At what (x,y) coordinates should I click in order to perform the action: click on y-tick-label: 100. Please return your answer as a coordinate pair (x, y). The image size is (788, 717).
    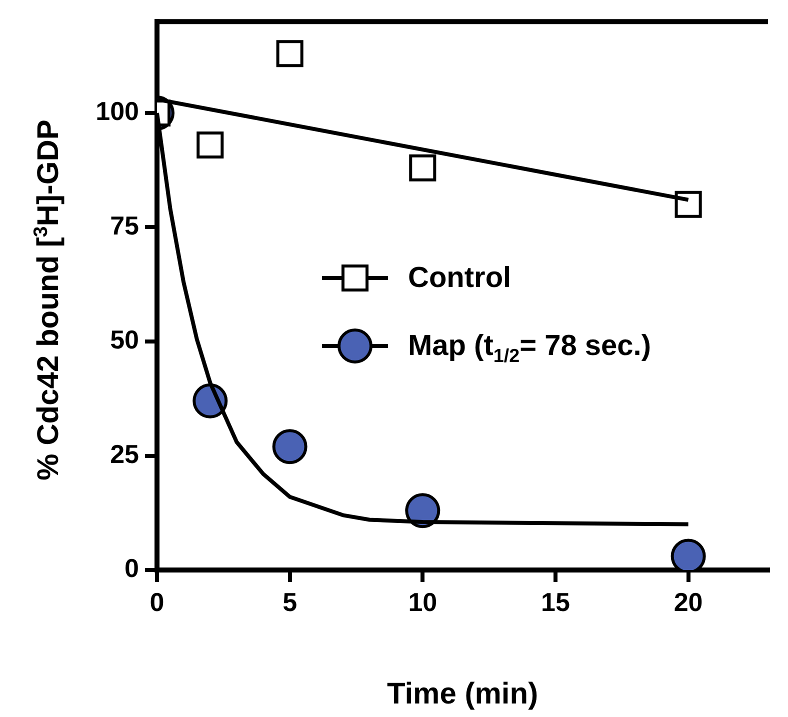
    Looking at the image, I should click on (117, 111).